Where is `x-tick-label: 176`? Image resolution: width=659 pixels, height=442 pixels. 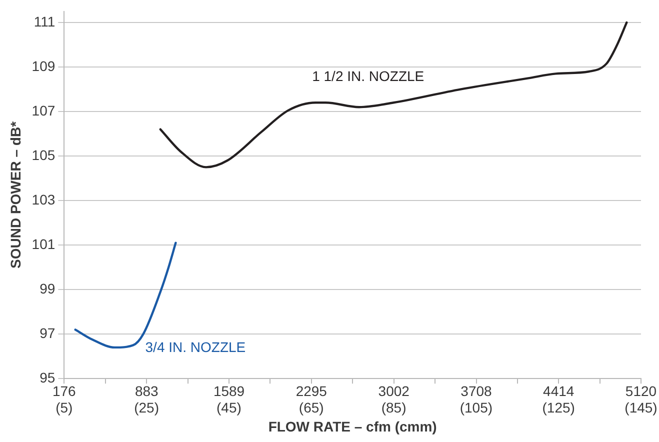
x-tick-label: 176 is located at coordinates (64, 390).